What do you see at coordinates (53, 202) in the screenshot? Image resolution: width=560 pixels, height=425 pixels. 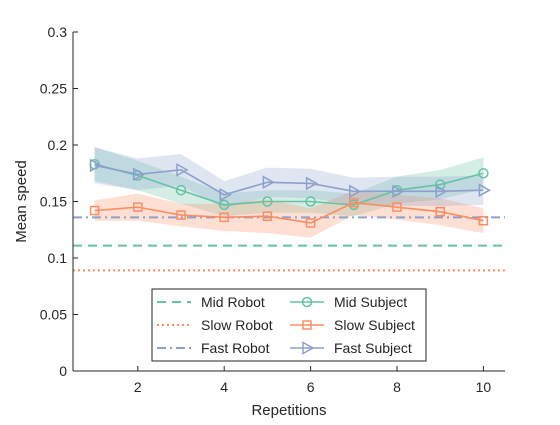 I see `y-tick-label: 0.15` at bounding box center [53, 202].